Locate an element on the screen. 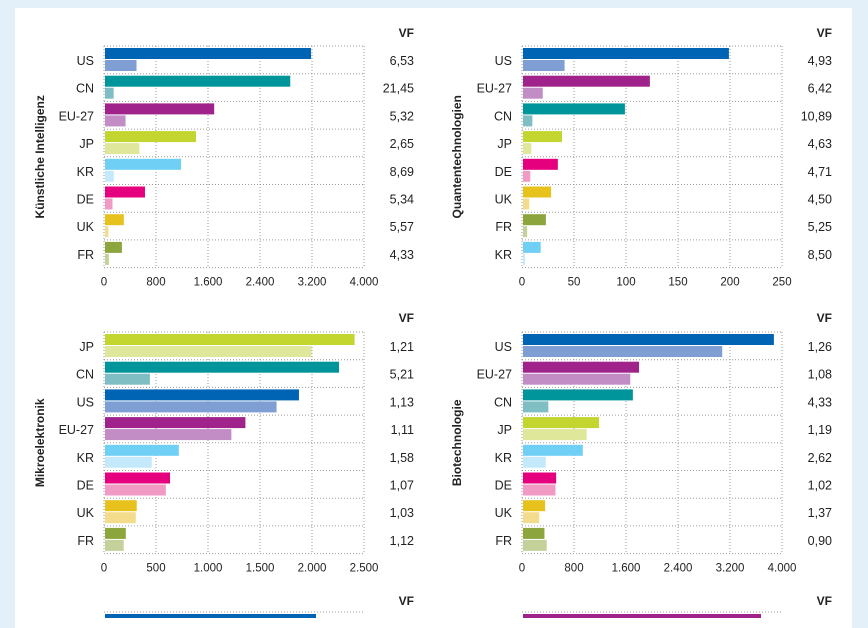 The width and height of the screenshot is (868, 628). vf-value: 1,19 is located at coordinates (820, 430).